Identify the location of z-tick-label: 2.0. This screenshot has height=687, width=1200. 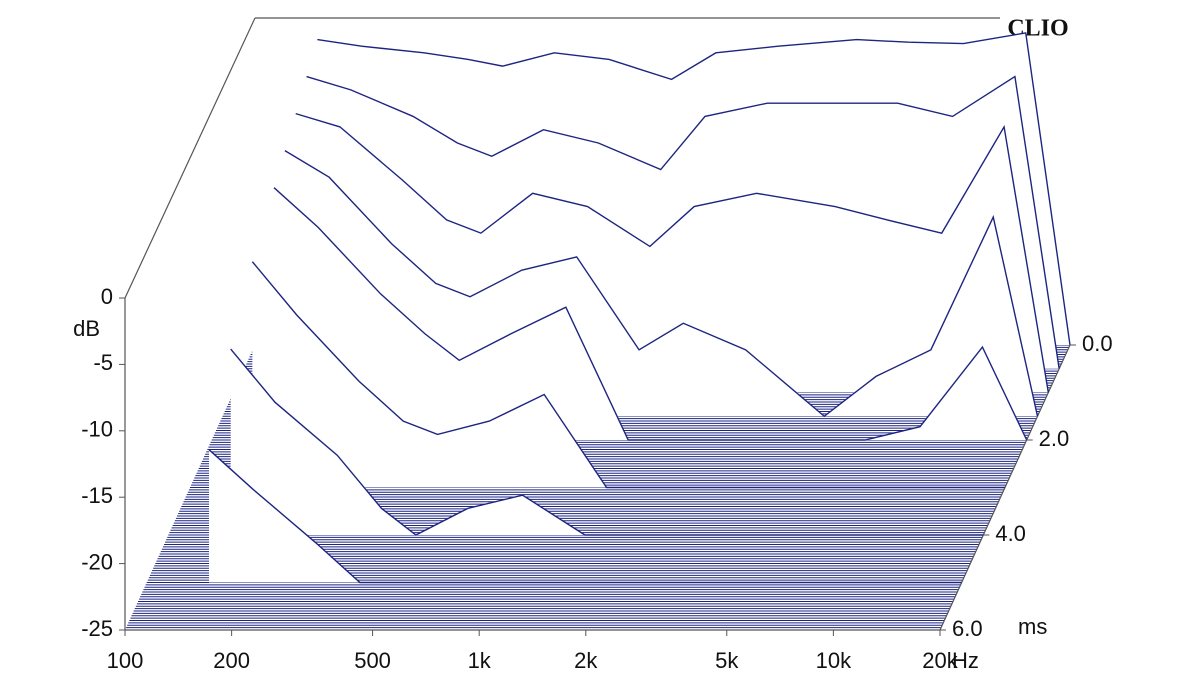
(1054, 438).